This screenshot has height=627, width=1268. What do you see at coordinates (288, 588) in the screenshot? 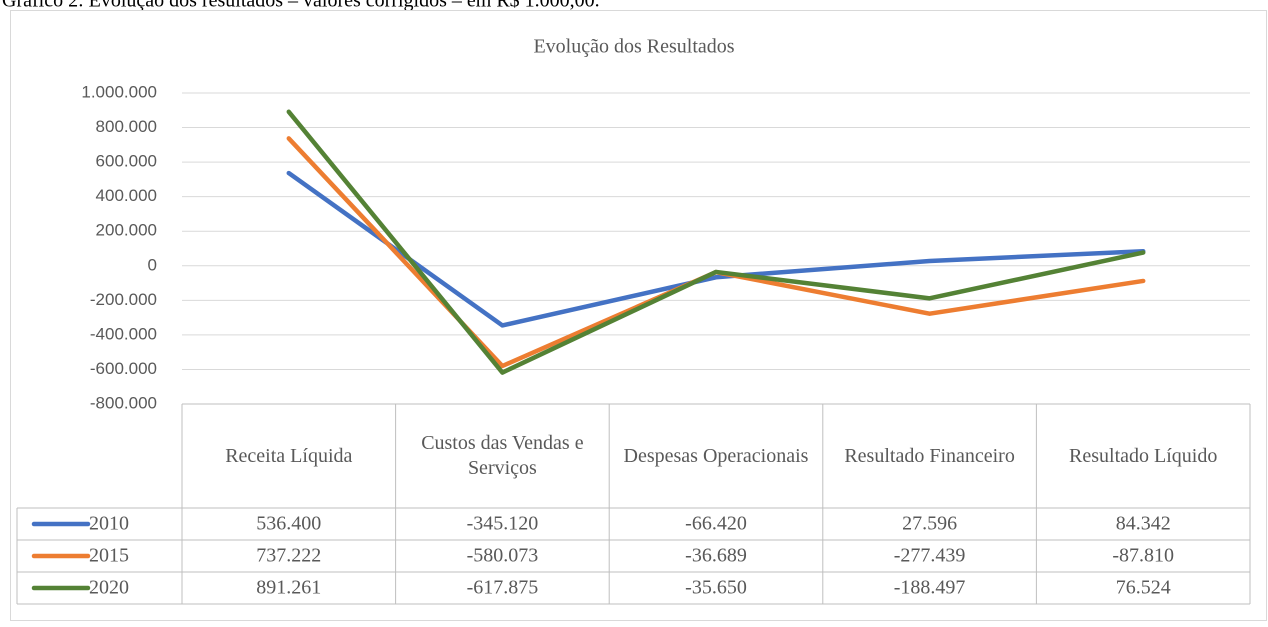
I see `table-value: 891.261` at bounding box center [288, 588].